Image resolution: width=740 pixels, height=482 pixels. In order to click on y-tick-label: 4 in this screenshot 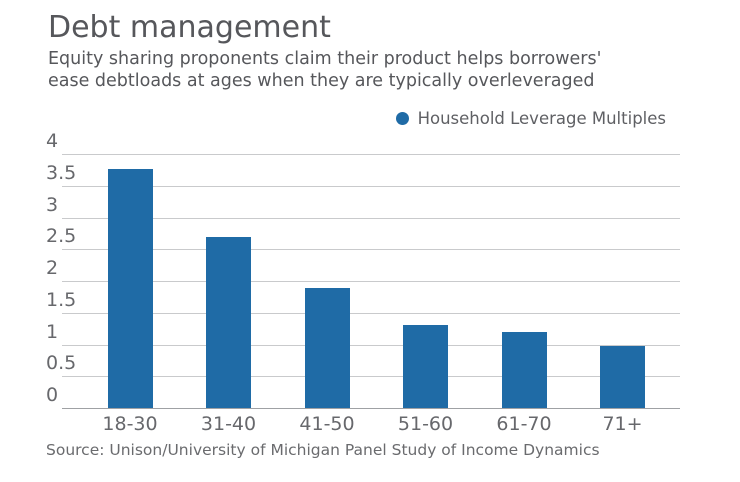, I will do `click(52, 141)`.